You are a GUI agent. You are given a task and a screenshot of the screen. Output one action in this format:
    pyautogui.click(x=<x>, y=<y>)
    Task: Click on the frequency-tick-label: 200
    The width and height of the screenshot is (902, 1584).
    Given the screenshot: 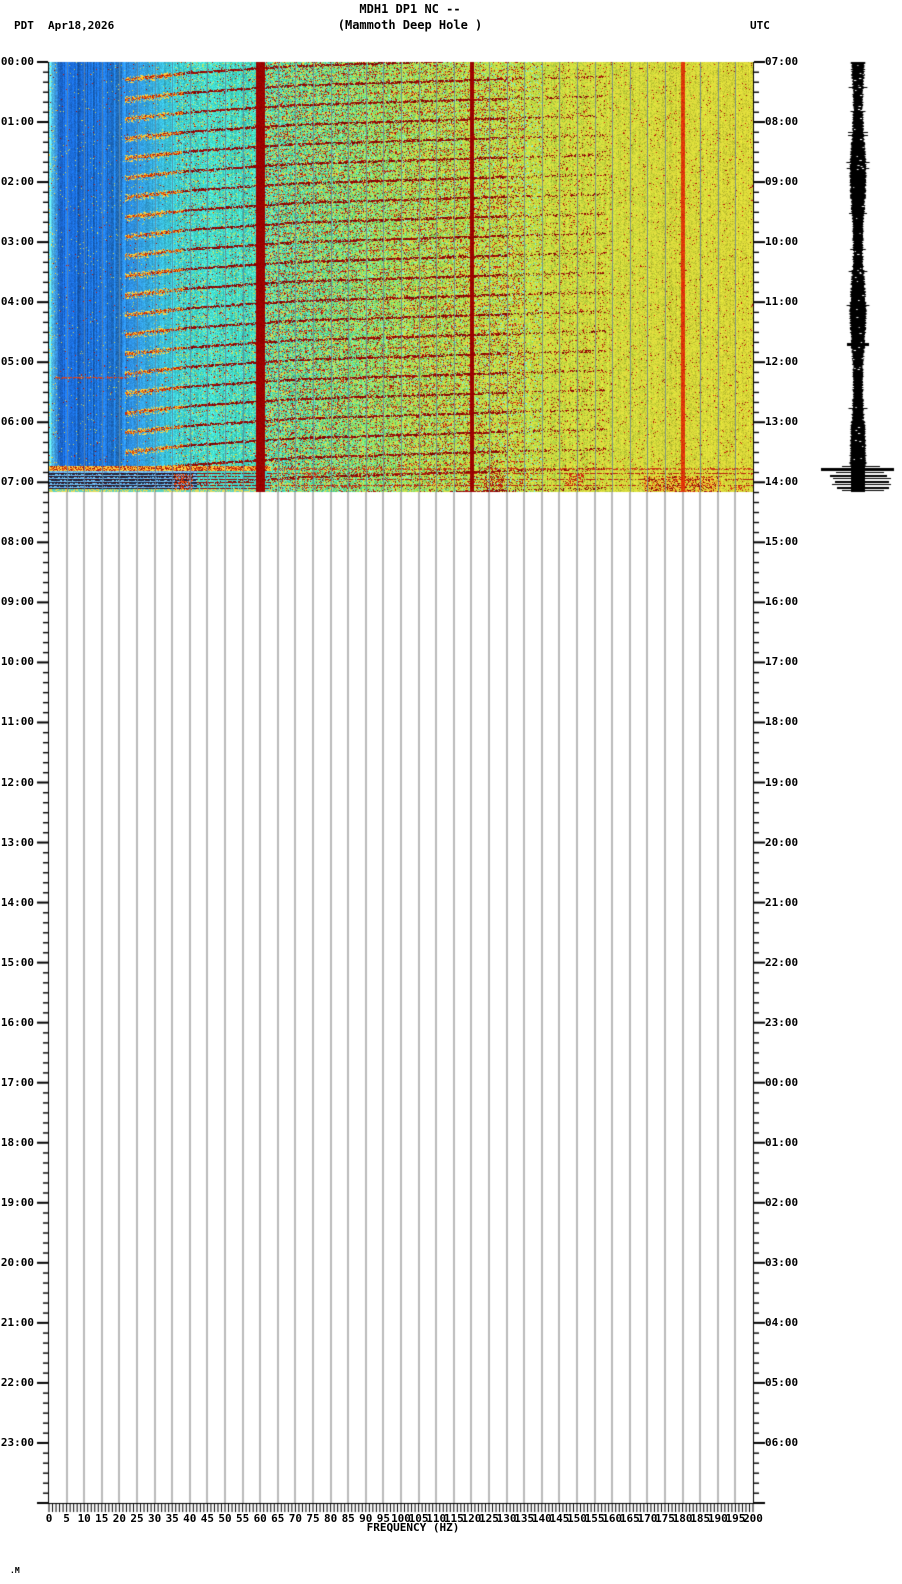 What is the action you would take?
    pyautogui.click(x=753, y=1518)
    